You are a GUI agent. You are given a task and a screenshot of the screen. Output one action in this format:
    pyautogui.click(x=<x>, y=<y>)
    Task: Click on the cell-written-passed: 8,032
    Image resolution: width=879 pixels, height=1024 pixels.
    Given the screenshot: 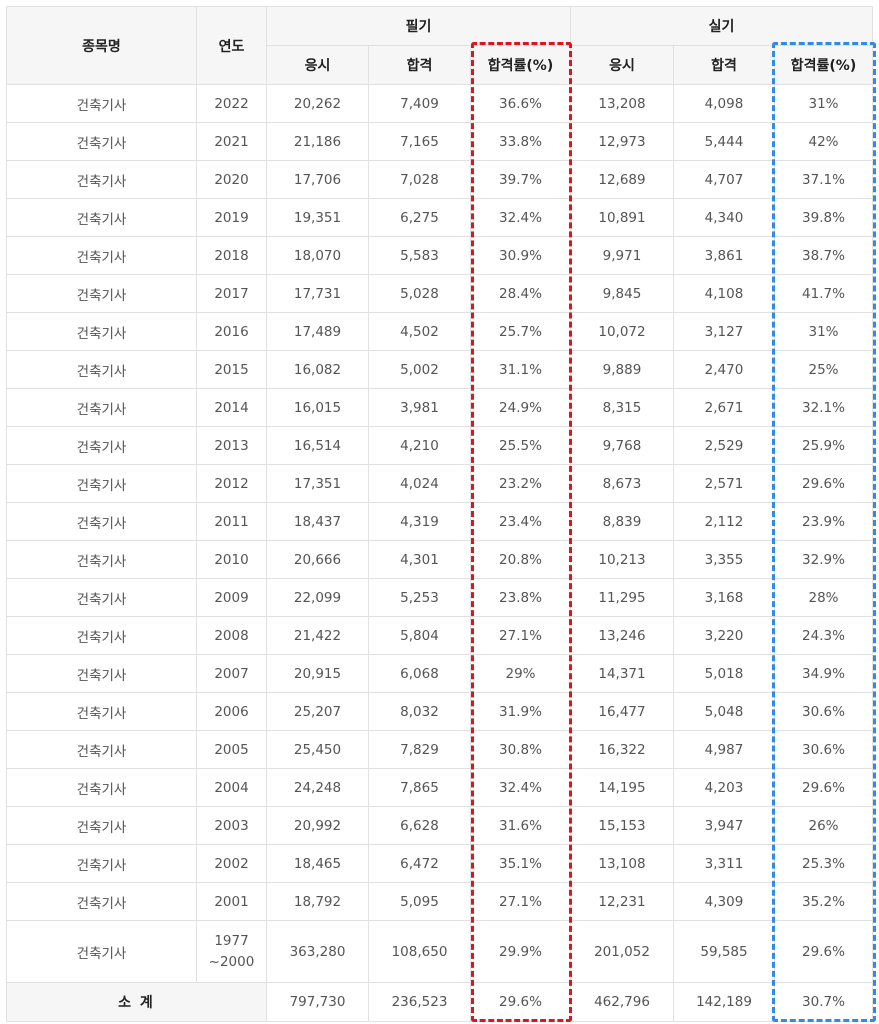 What is the action you would take?
    pyautogui.click(x=419, y=711)
    